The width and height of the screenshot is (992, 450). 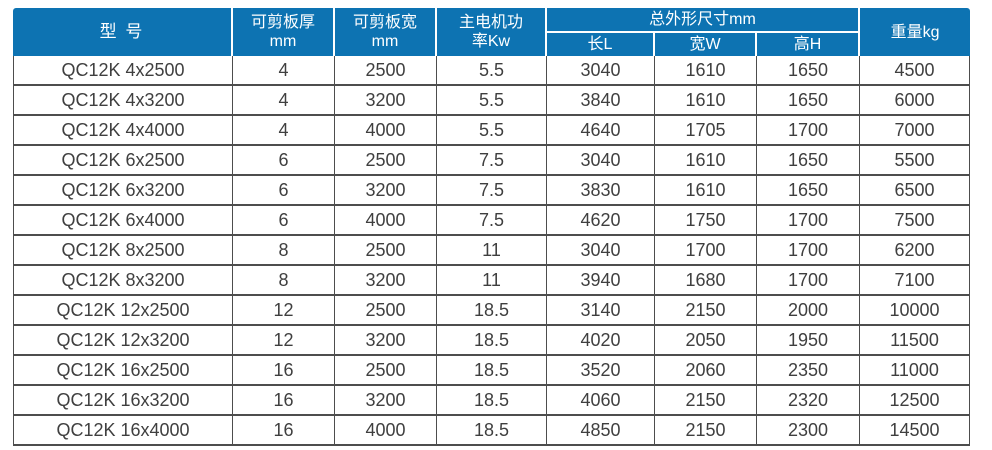 I want to click on cell-weight: 6000, so click(x=915, y=101).